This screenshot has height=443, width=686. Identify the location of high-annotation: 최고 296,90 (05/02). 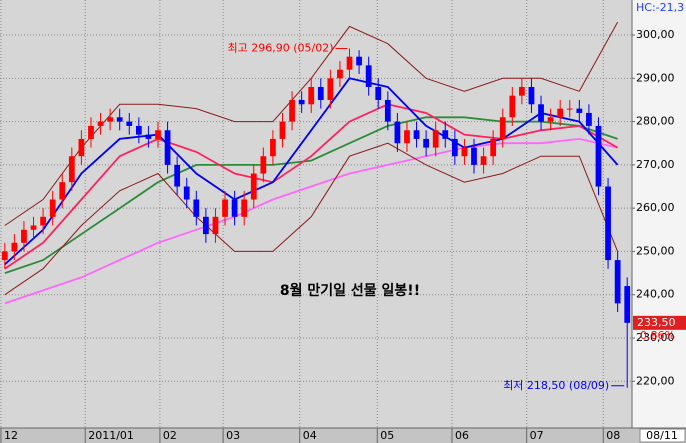
(280, 47).